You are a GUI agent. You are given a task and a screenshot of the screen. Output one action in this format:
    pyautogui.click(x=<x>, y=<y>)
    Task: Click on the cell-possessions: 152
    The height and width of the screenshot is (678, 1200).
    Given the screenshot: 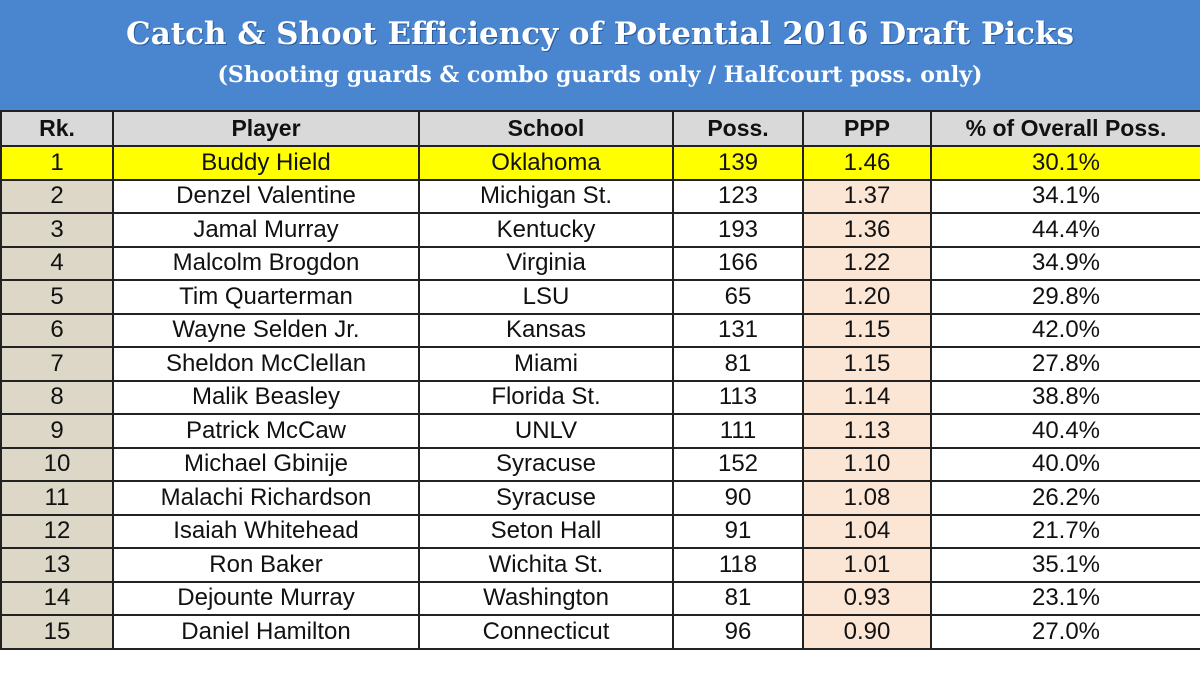 What is the action you would take?
    pyautogui.click(x=738, y=464)
    